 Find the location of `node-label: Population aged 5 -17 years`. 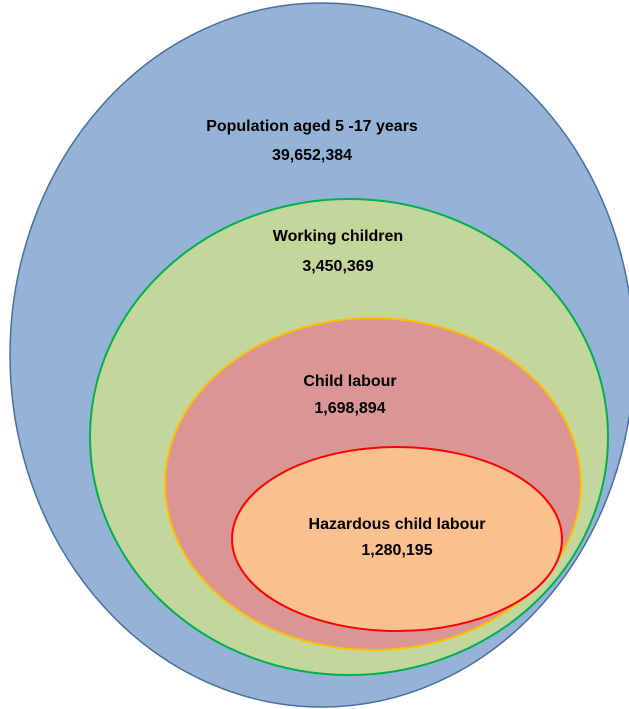

node-label: Population aged 5 -17 years is located at coordinates (312, 126).